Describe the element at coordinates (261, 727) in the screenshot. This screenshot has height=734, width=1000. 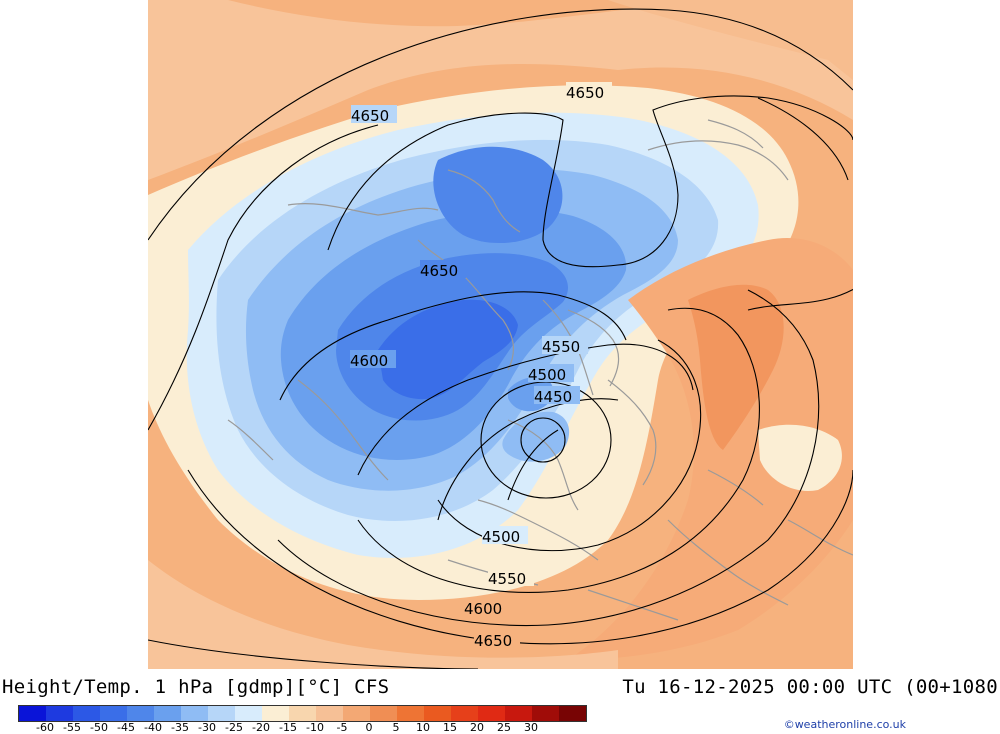
I see `legend-tick-label: -20` at that location.